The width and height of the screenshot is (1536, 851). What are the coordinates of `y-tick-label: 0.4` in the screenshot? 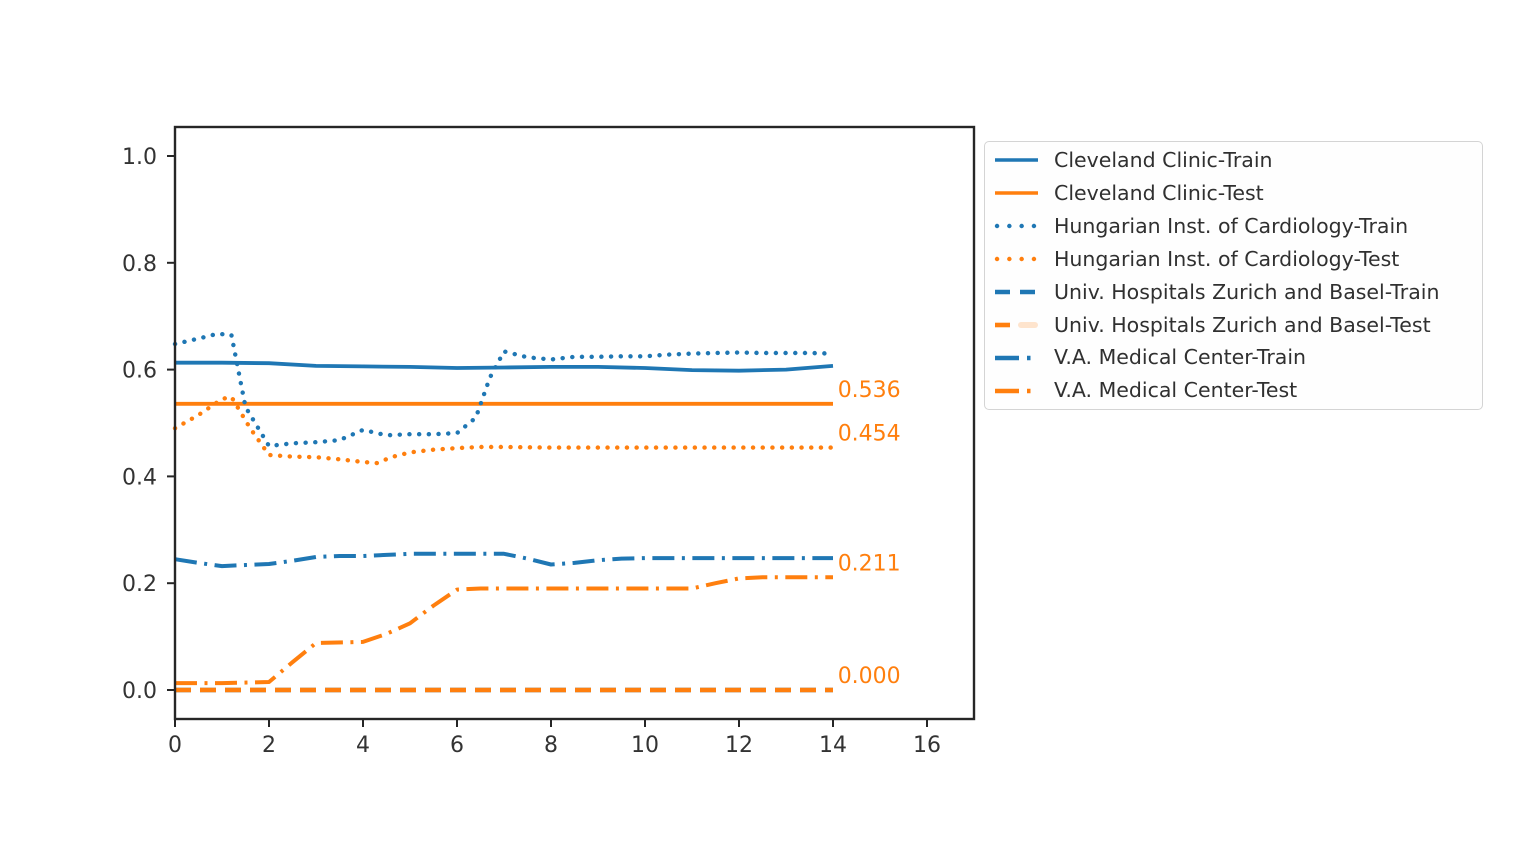 It's located at (139, 477).